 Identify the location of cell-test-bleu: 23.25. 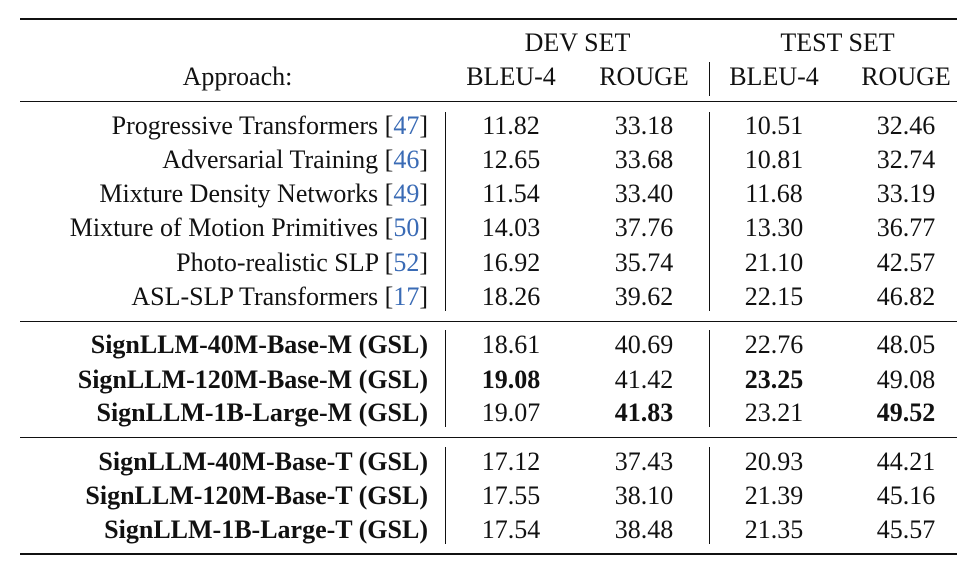
(774, 379).